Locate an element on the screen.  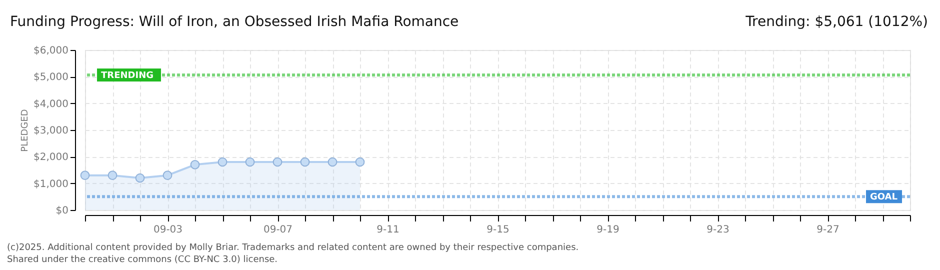
x-tick-label: 09-07 is located at coordinates (278, 230).